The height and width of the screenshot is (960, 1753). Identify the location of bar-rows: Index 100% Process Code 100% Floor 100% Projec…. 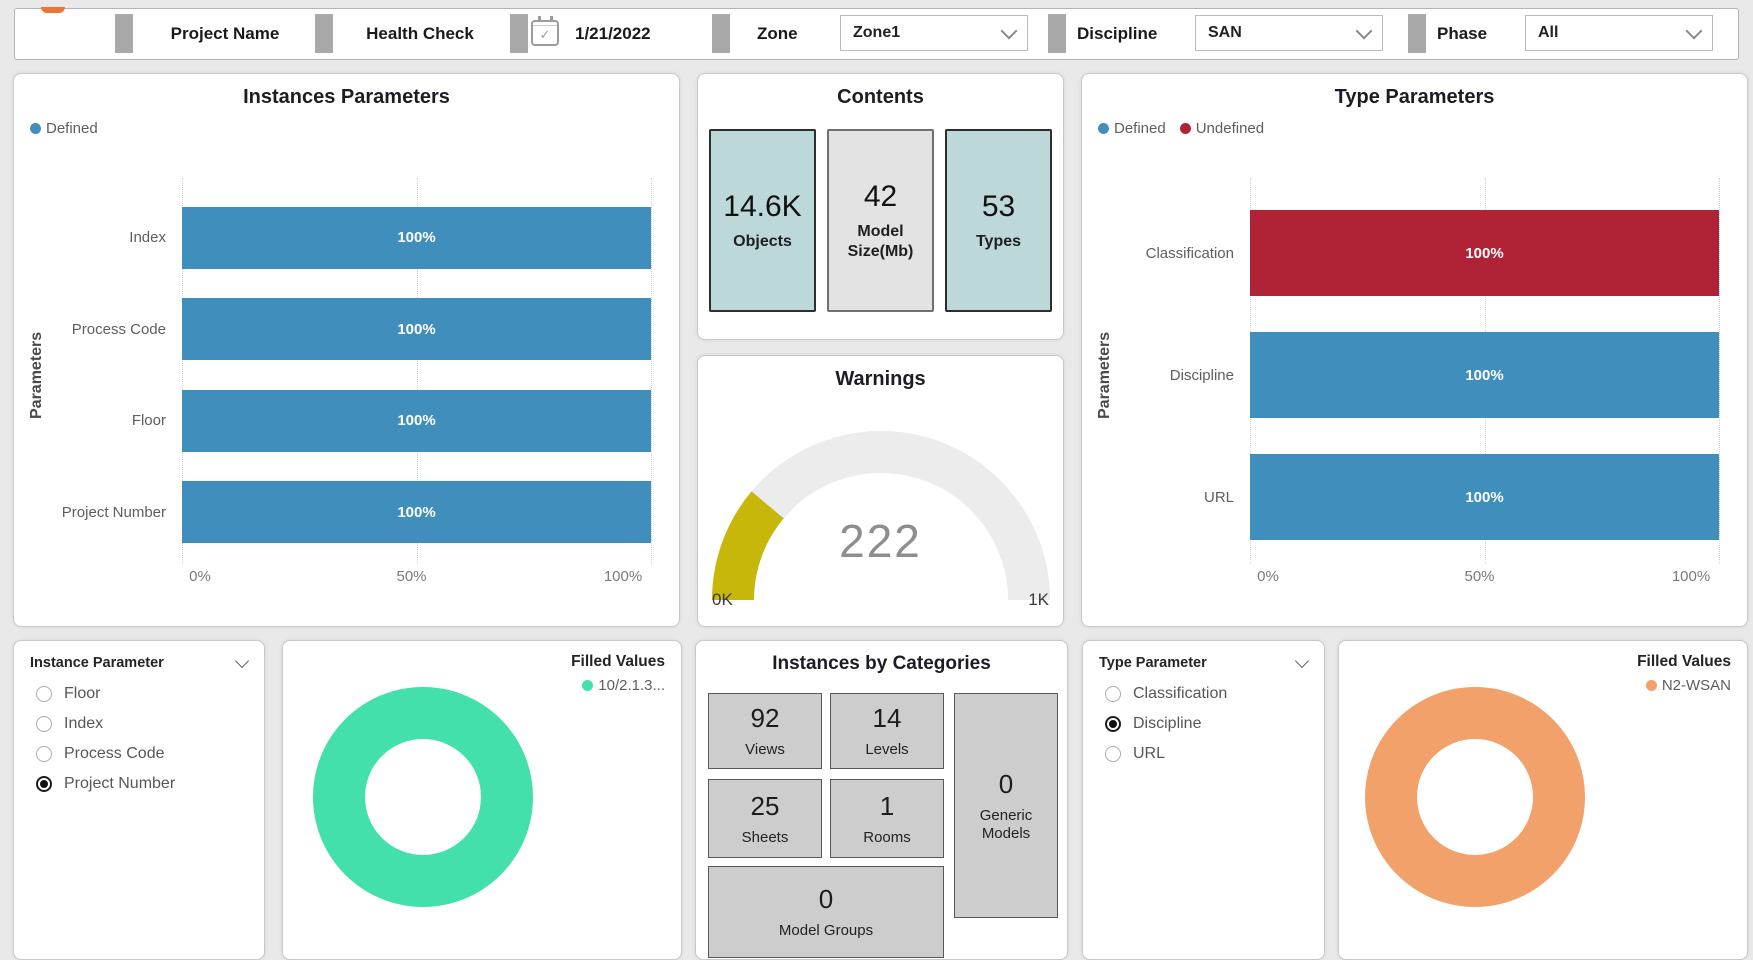
(341, 375).